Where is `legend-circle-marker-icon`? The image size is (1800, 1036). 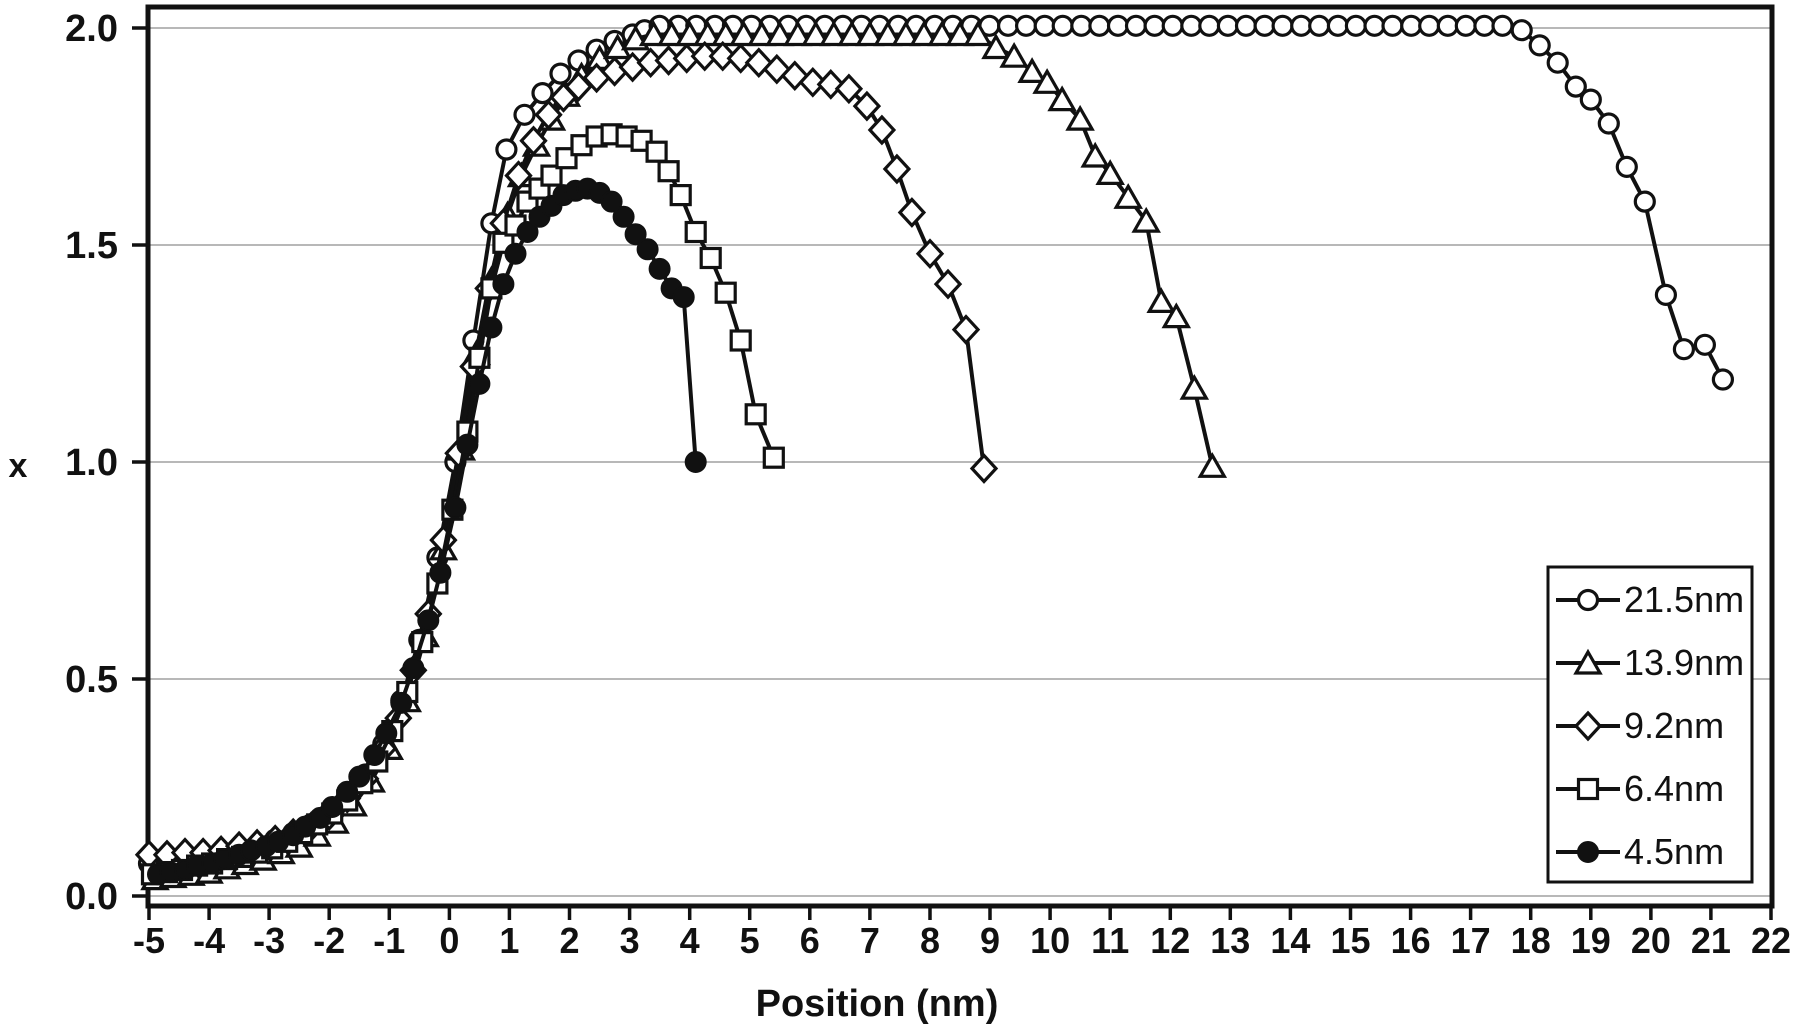
legend-circle-marker-icon is located at coordinates (1588, 600).